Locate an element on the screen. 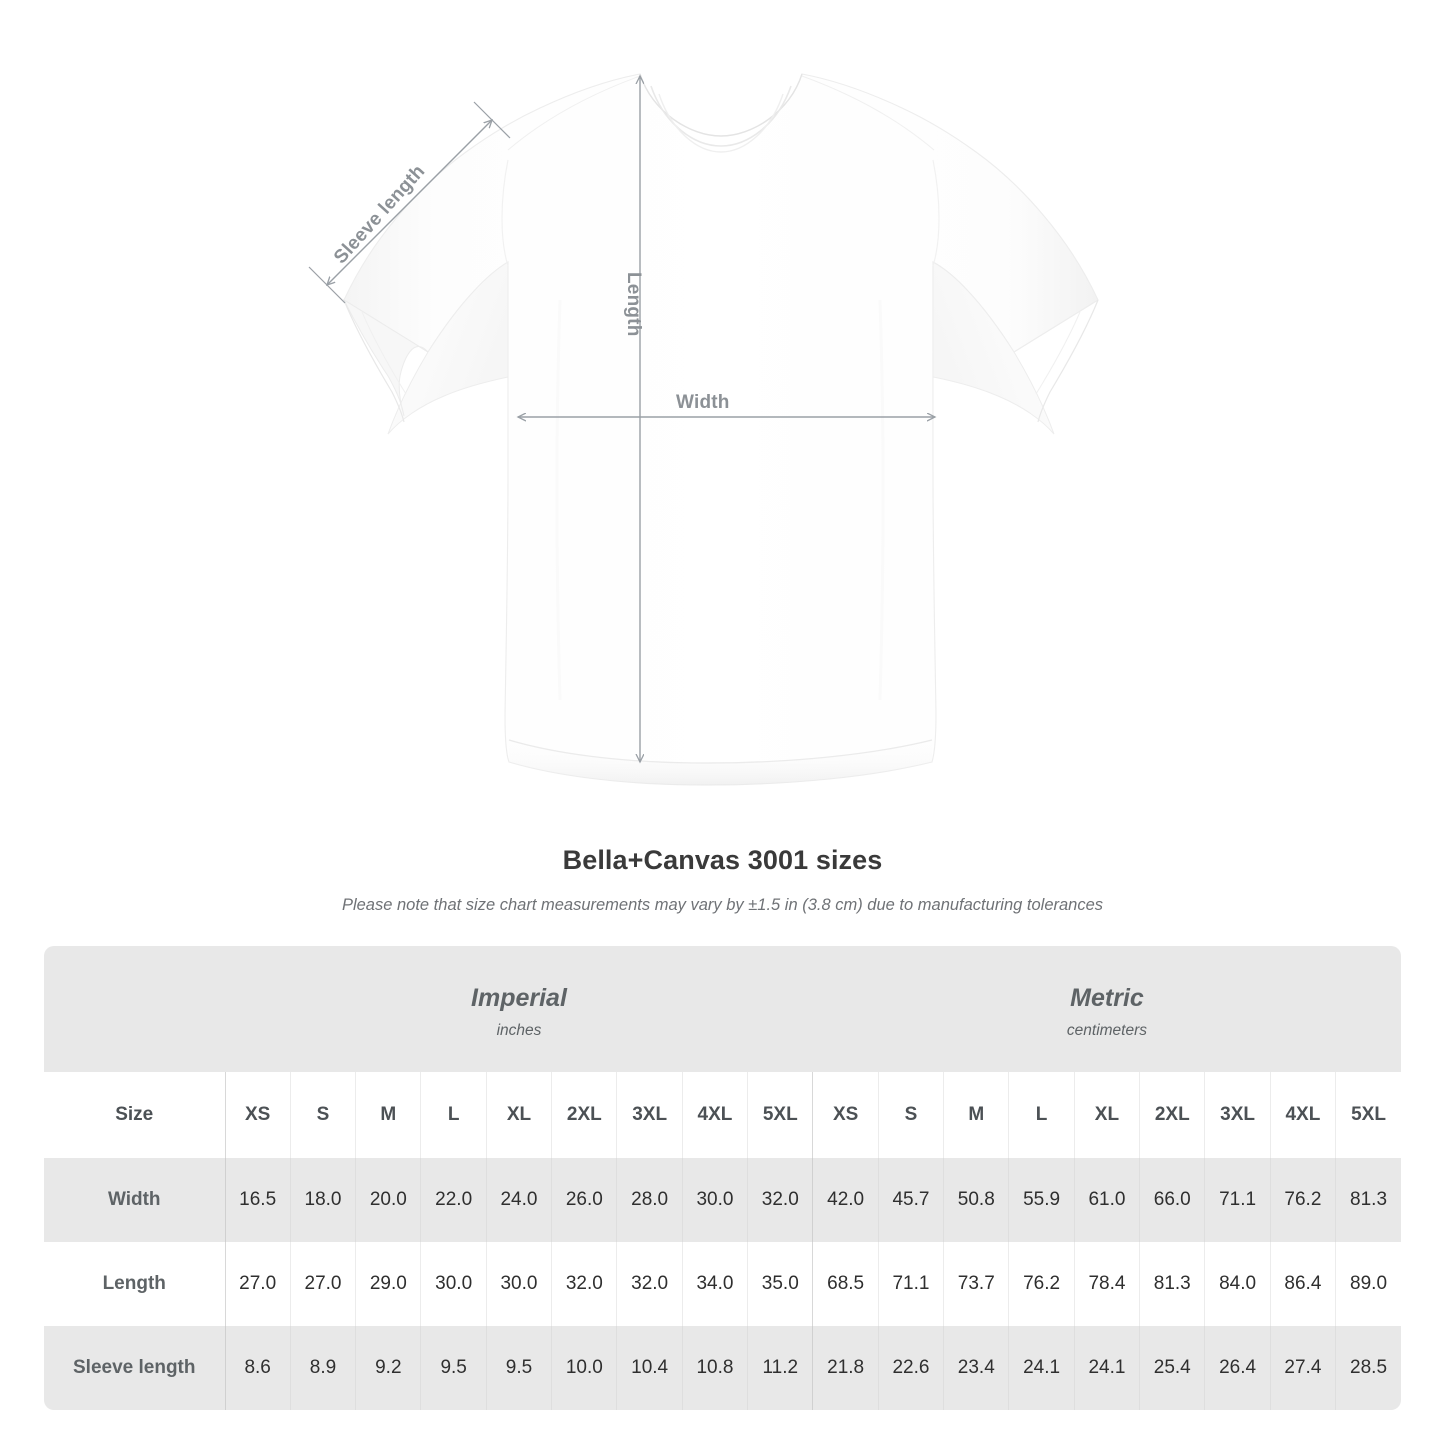 This screenshot has height=1445, width=1445. column-header-metric-xs: XS is located at coordinates (845, 1115).